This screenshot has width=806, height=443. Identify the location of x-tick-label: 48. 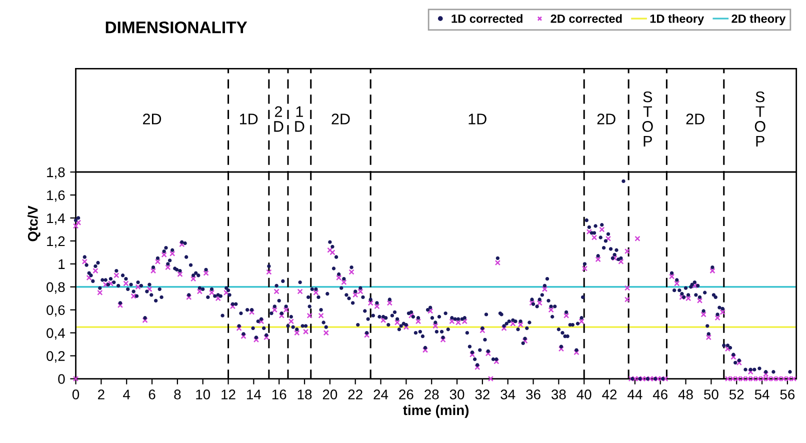
(685, 395).